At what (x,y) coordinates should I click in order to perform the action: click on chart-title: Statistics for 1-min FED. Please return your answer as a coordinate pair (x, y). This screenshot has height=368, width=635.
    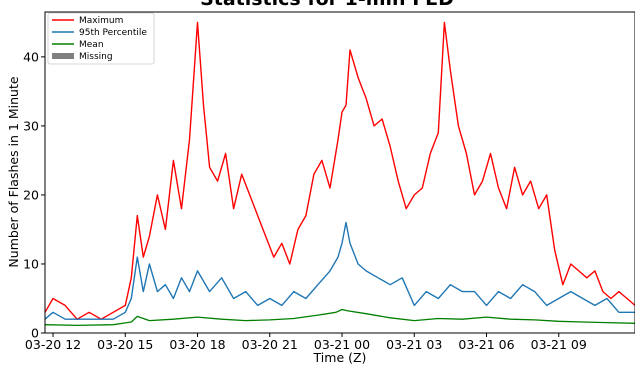
    Looking at the image, I should click on (327, 5).